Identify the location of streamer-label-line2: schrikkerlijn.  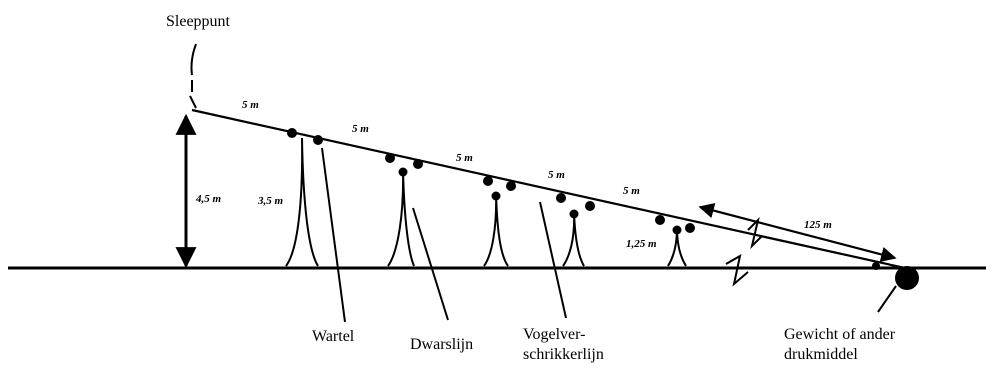
(563, 354).